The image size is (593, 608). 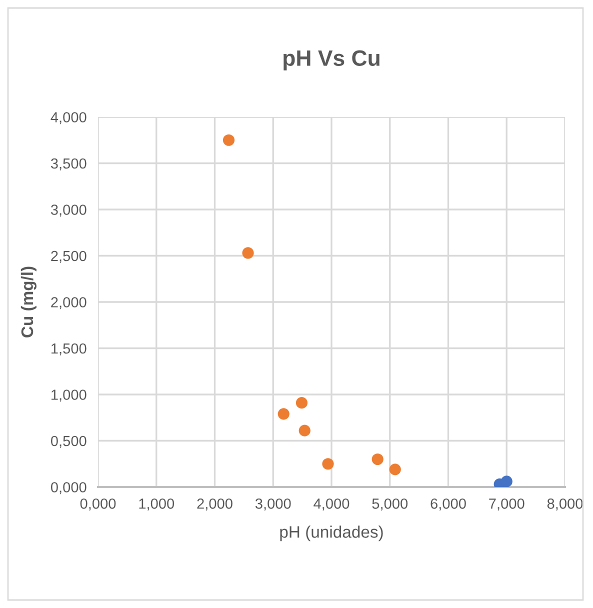 I want to click on y-tick-label: 1,000, so click(x=69, y=396).